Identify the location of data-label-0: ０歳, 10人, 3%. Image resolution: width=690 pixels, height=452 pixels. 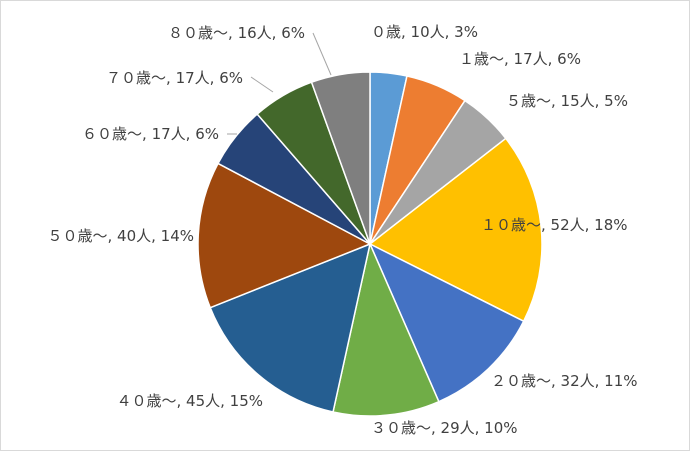
(424, 32).